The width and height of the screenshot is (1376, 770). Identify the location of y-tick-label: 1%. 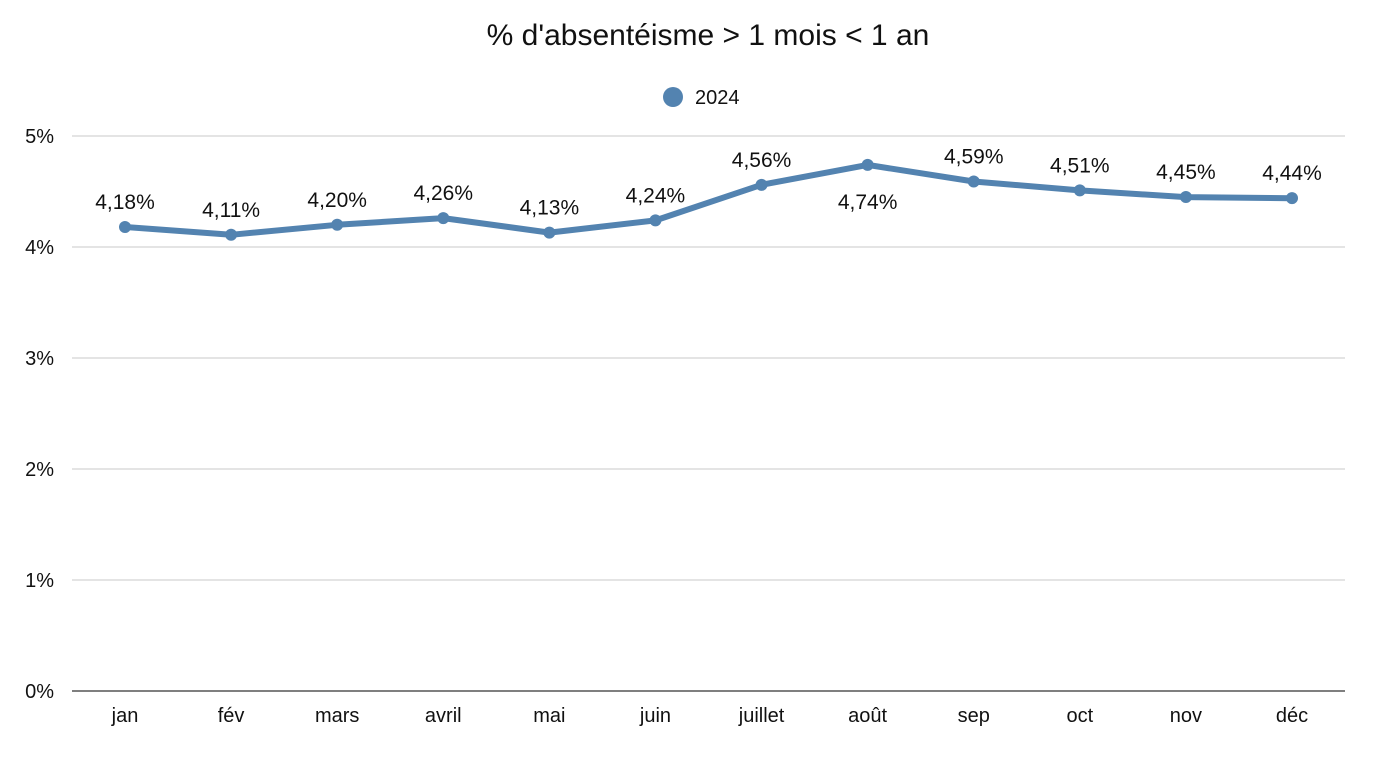
(39, 581).